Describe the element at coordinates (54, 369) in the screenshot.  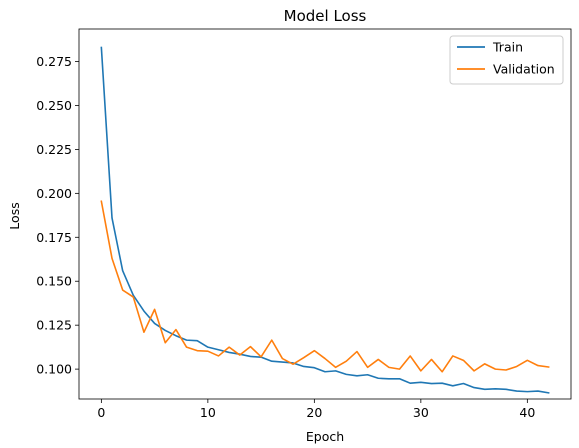
I see `y-tick-label: 0.100` at that location.